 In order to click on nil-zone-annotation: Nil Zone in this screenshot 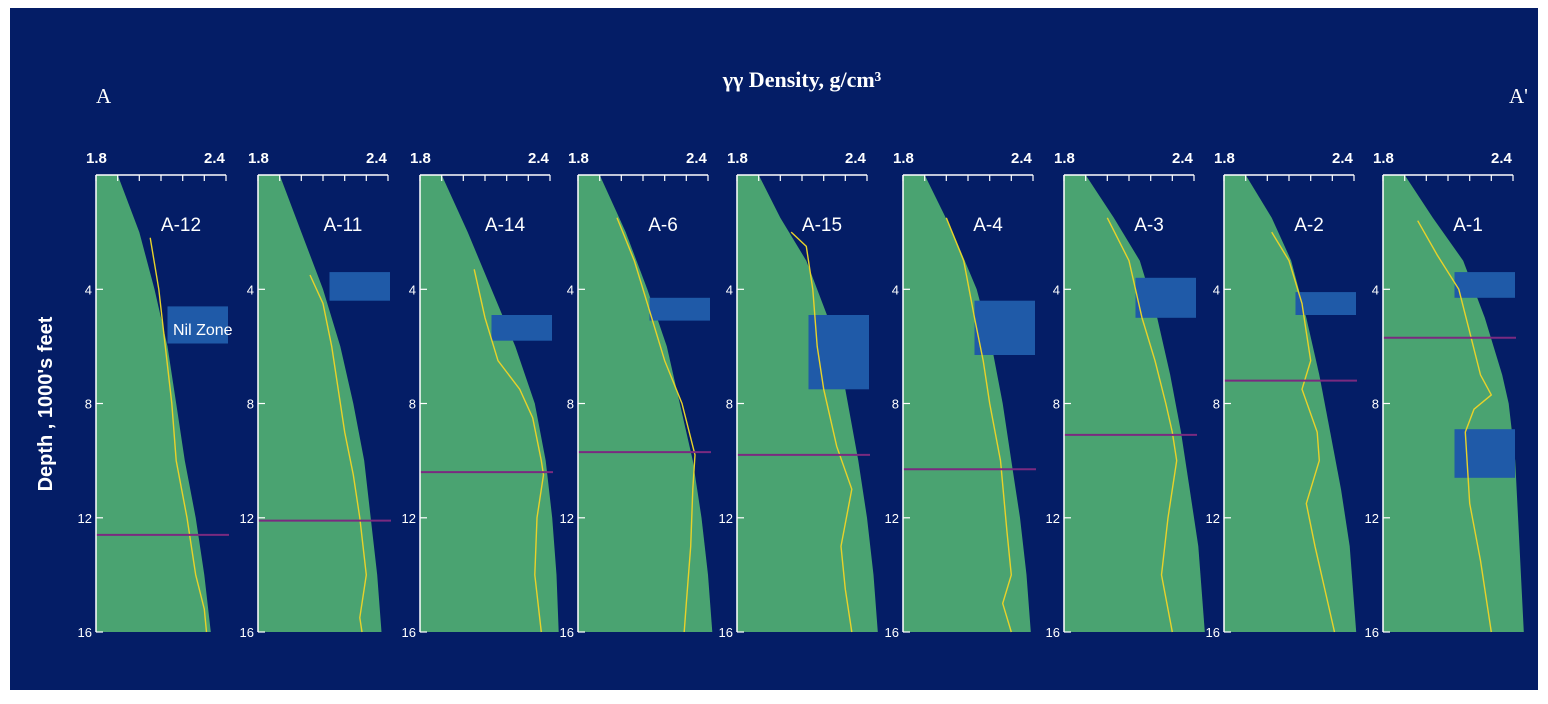, I will do `click(203, 330)`.